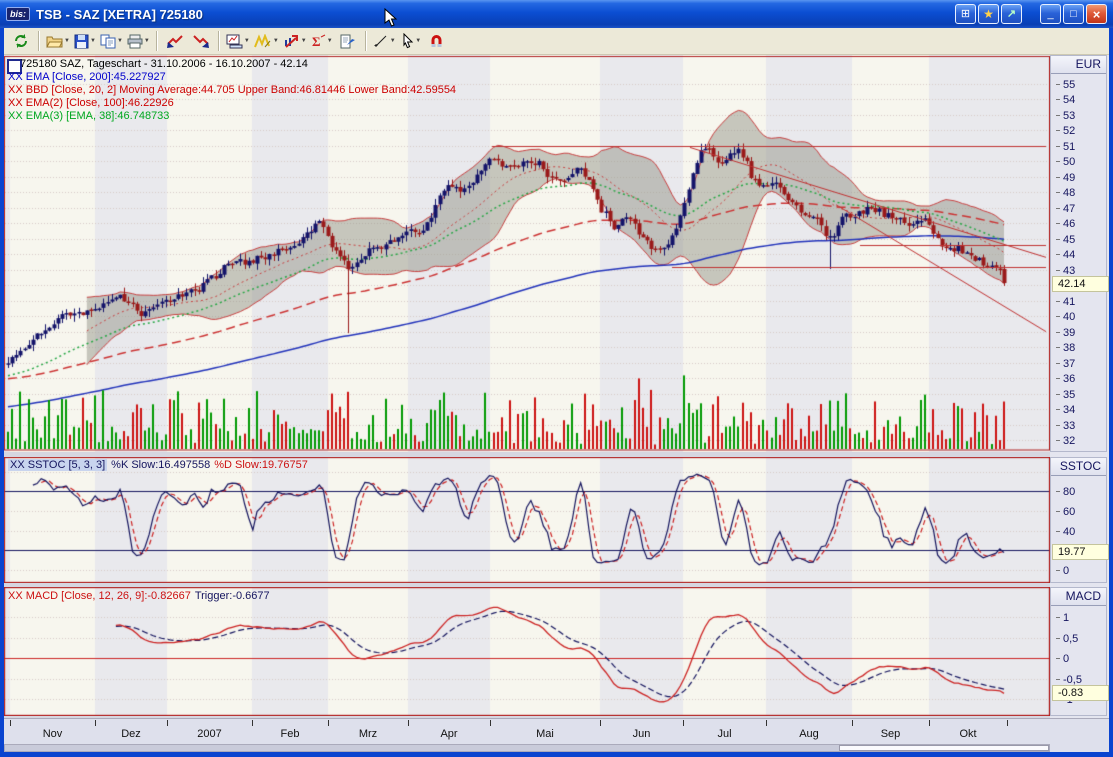 The height and width of the screenshot is (757, 1113). Describe the element at coordinates (1065, 348) in the screenshot. I see `axis-tick-label: 38` at that location.